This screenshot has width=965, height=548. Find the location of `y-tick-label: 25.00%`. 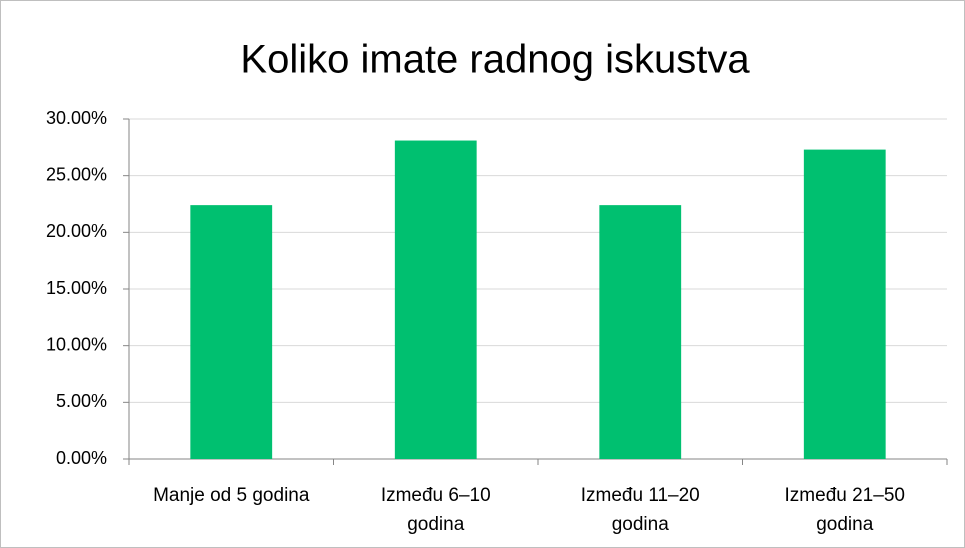

y-tick-label: 25.00% is located at coordinates (76, 174).